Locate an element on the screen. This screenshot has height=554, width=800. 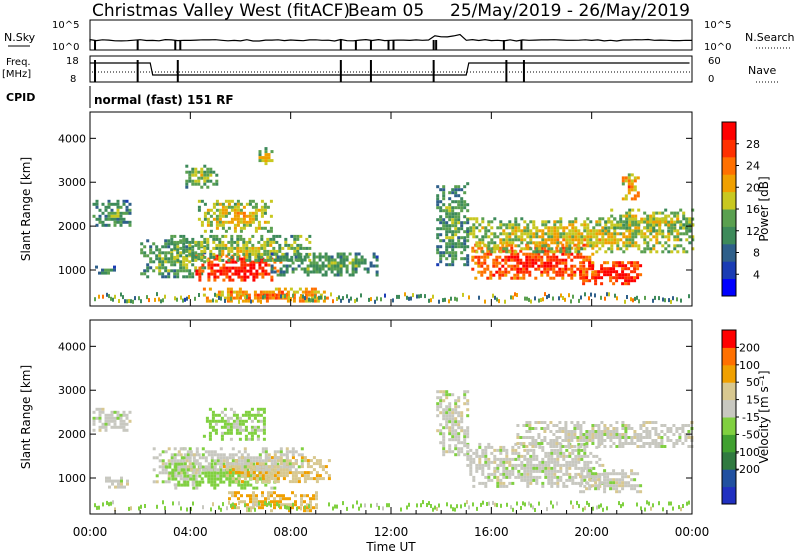
nsky-tick-bottom: 10^0 is located at coordinates (65, 47).